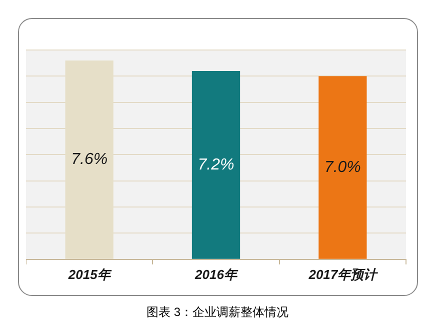  Describe the element at coordinates (342, 167) in the screenshot. I see `data-label: 7.0%` at that location.